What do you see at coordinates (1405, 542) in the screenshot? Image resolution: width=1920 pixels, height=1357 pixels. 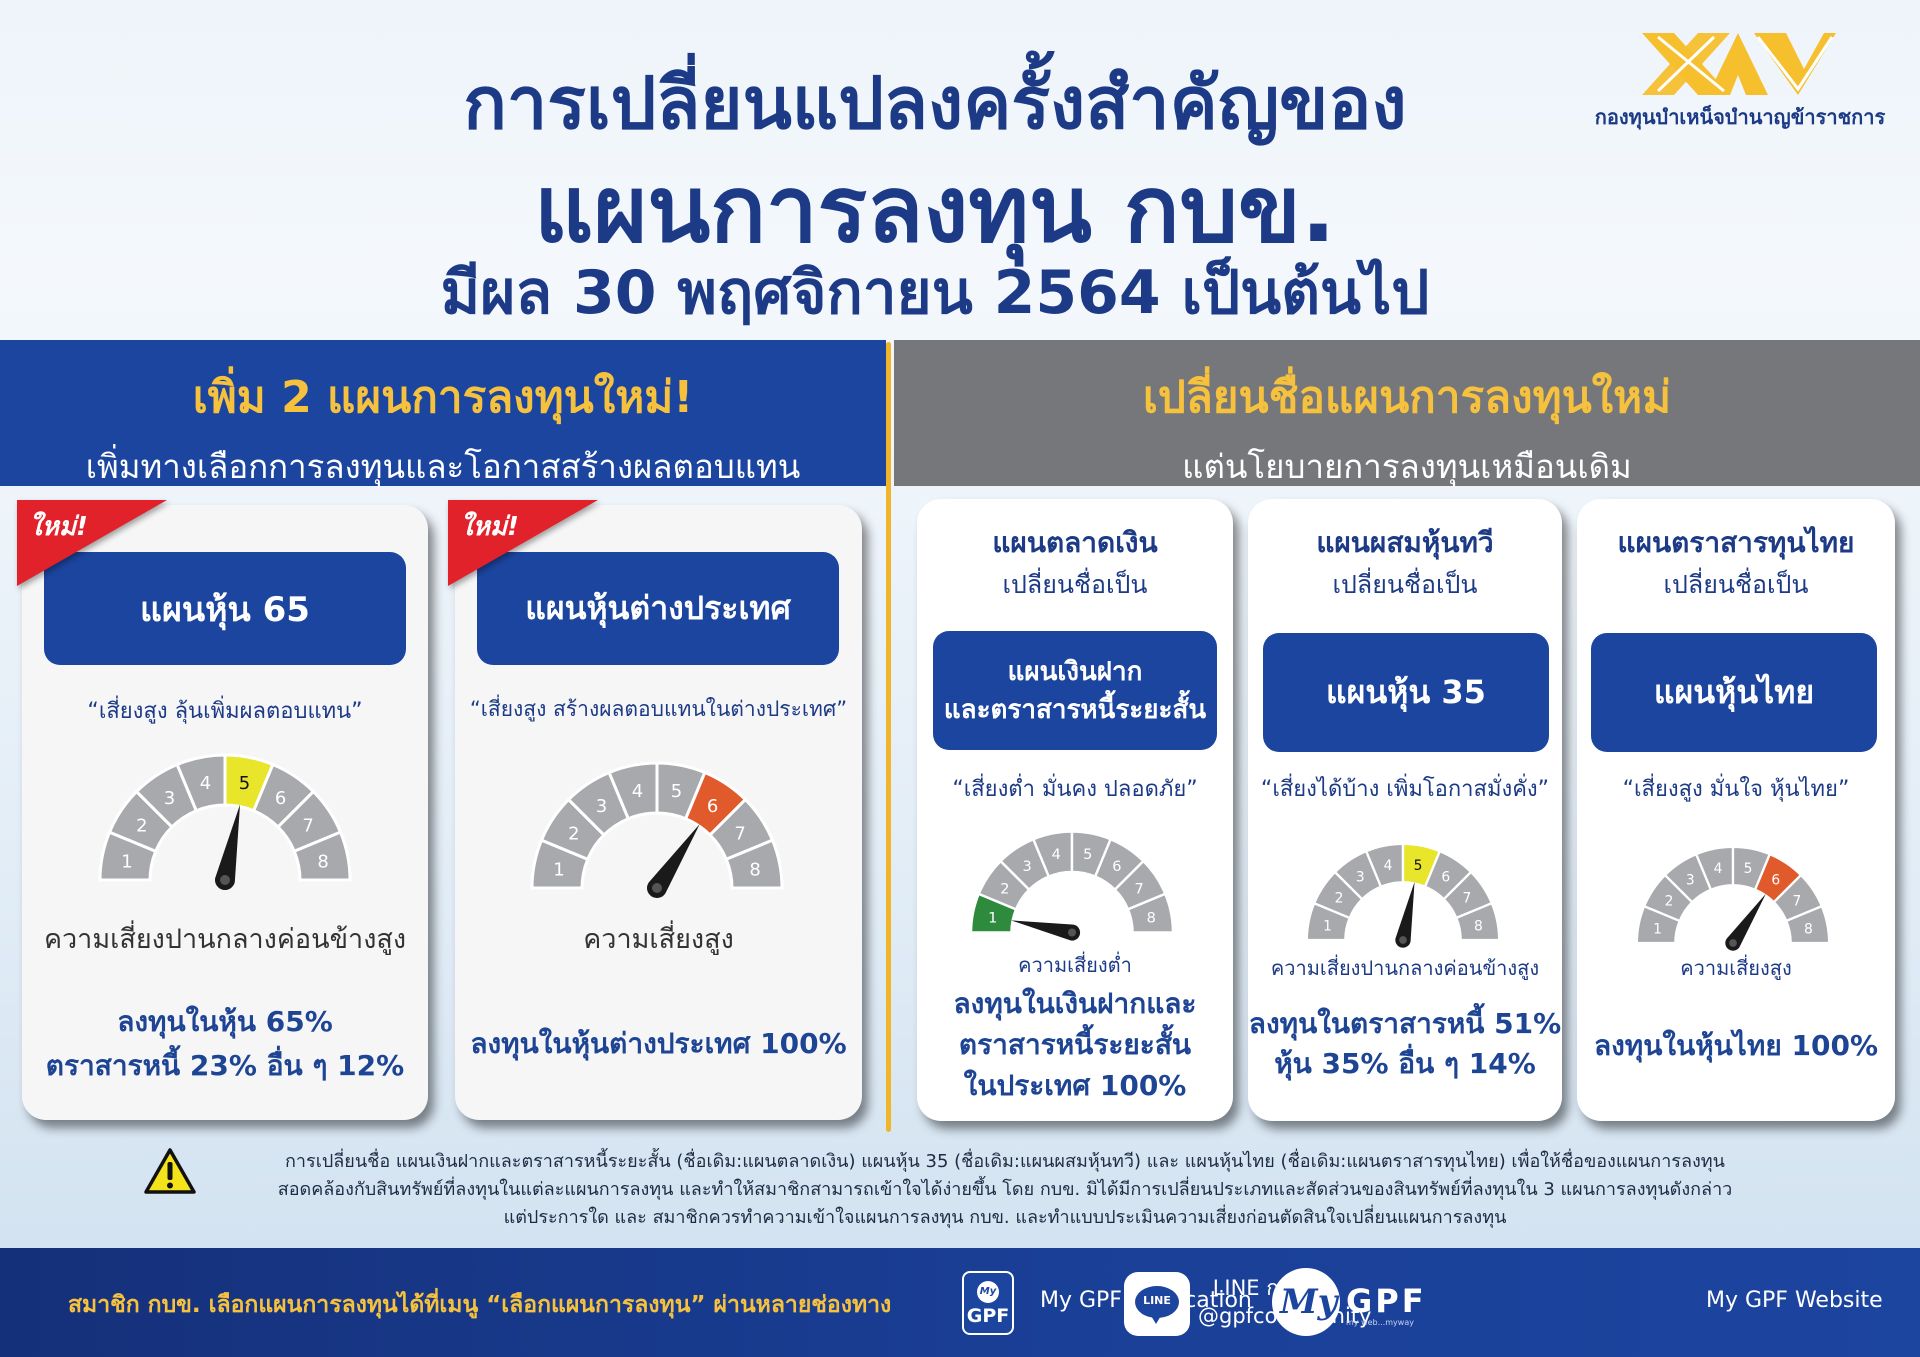 I see `old-plan-name: แผนผสมหุ้นทวี` at bounding box center [1405, 542].